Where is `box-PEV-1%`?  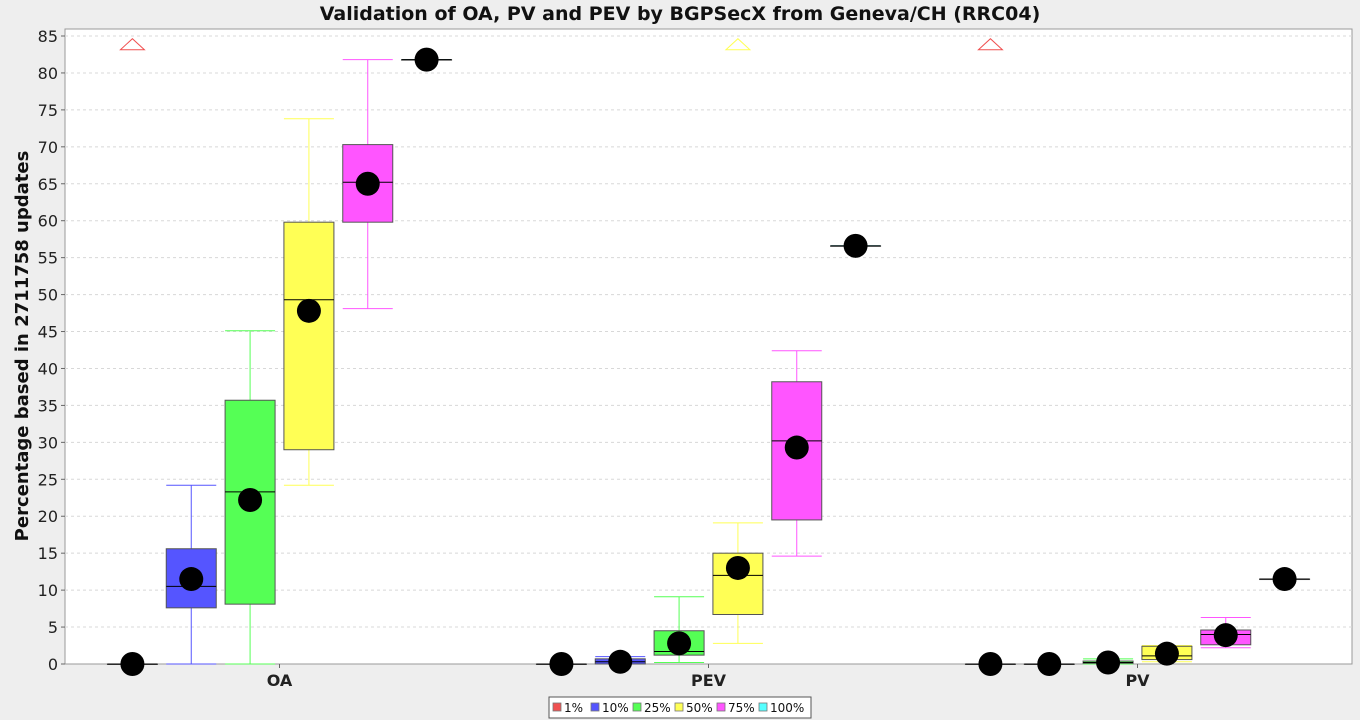
box-PEV-1% is located at coordinates (561, 664).